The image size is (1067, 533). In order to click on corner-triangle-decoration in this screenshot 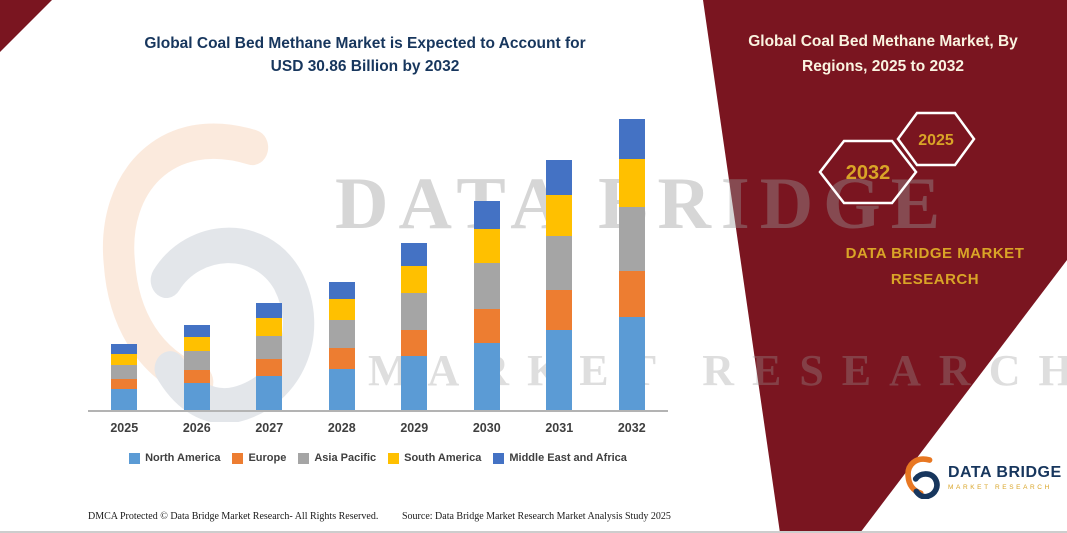, I will do `click(26, 26)`.